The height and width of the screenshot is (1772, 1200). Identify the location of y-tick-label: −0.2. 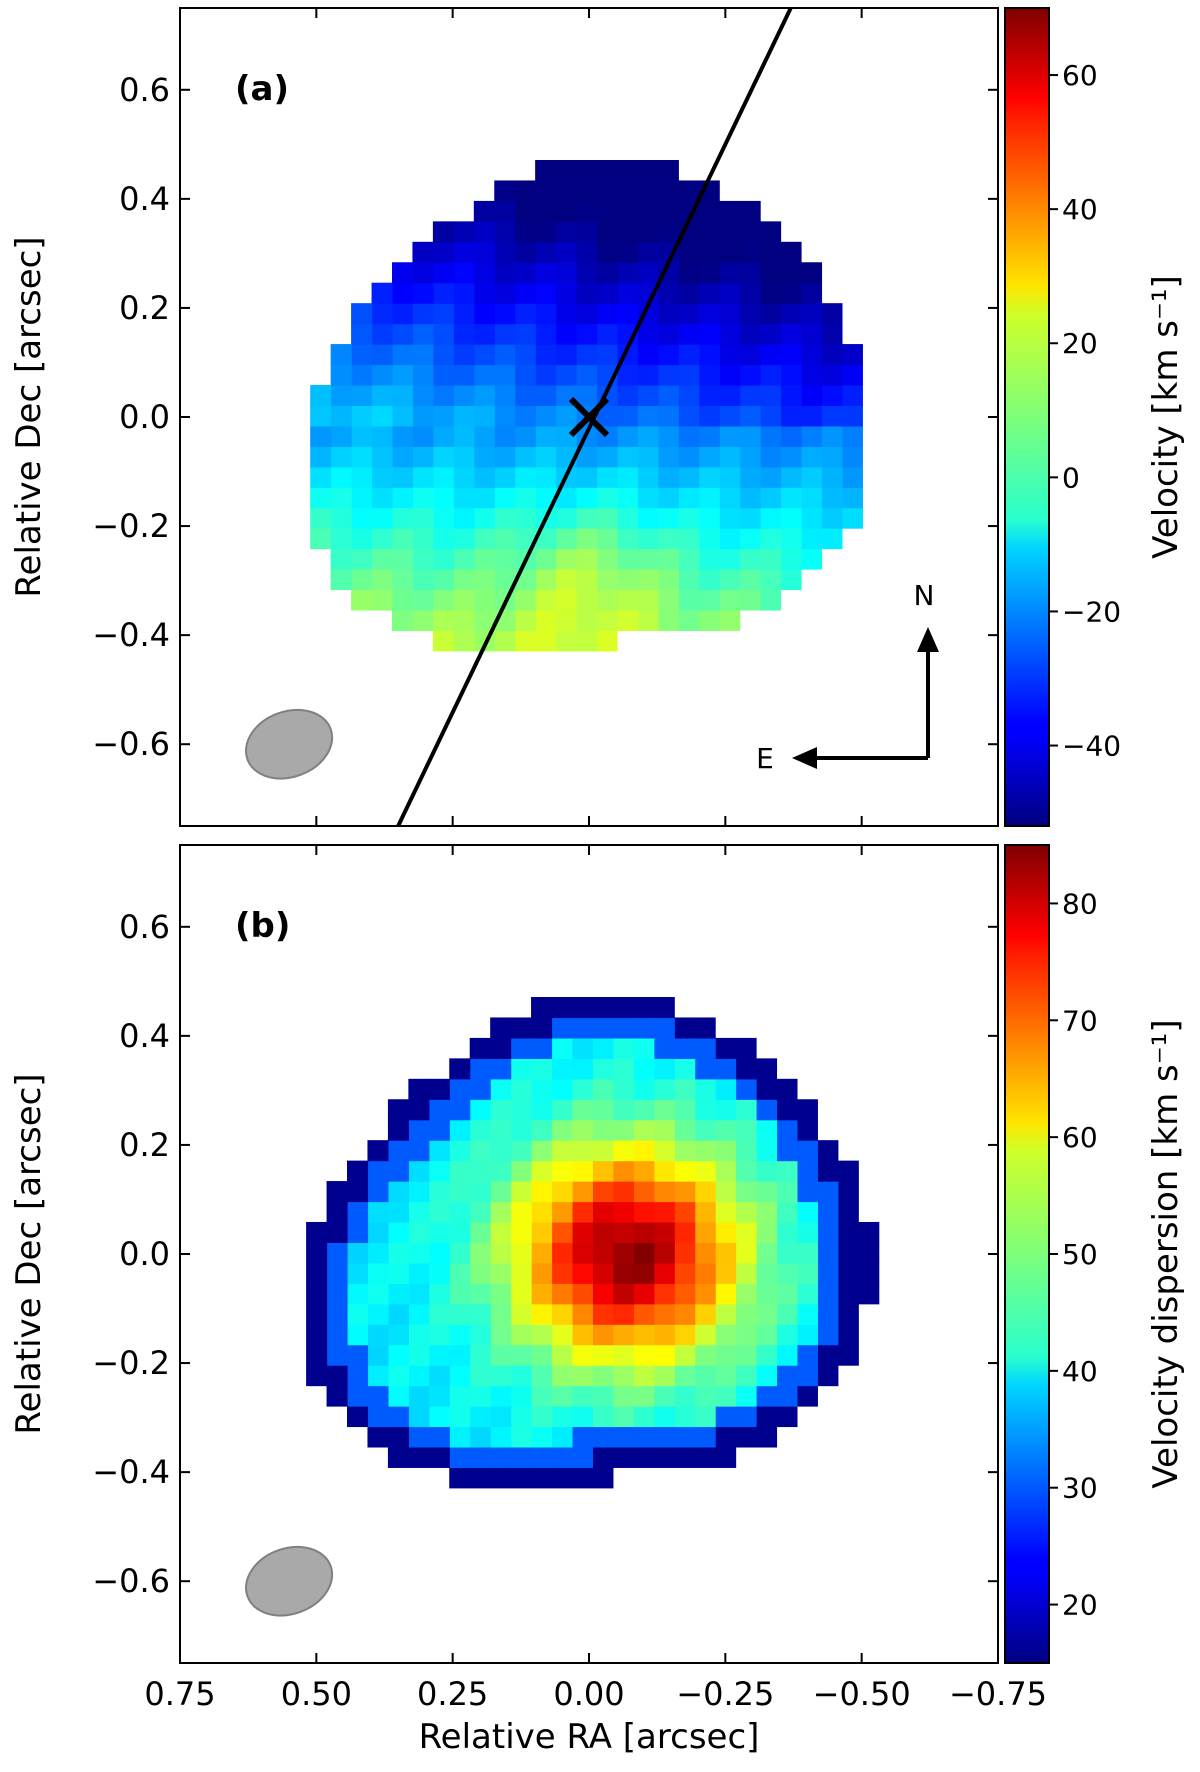
(131, 1363).